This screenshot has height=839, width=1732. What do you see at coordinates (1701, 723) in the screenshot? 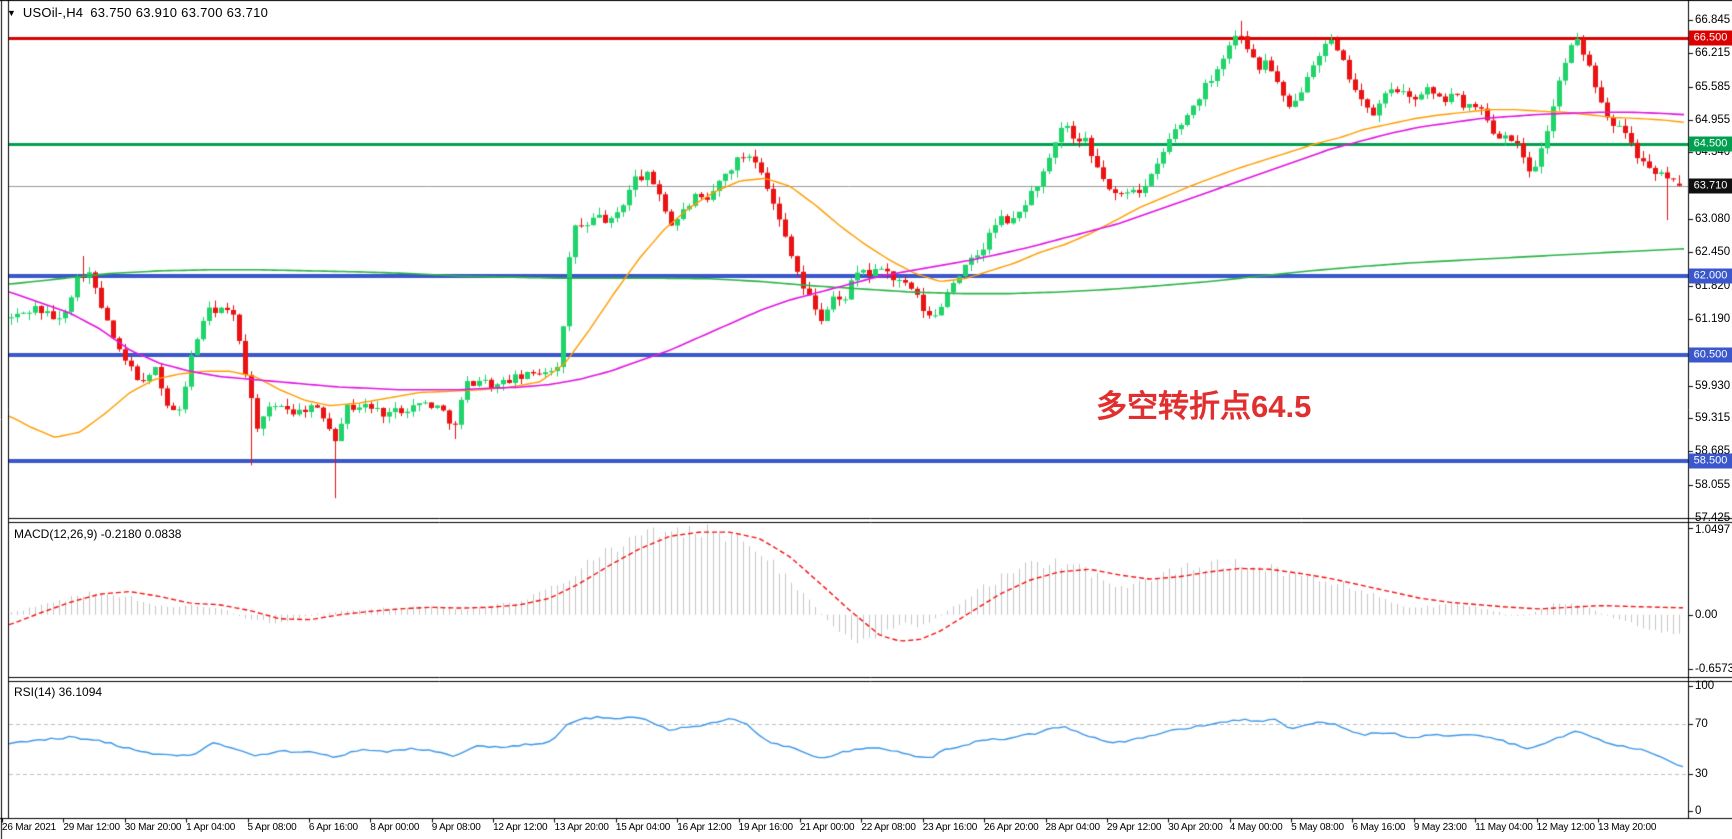
I see `rsi-tick-label: 70` at bounding box center [1701, 723].